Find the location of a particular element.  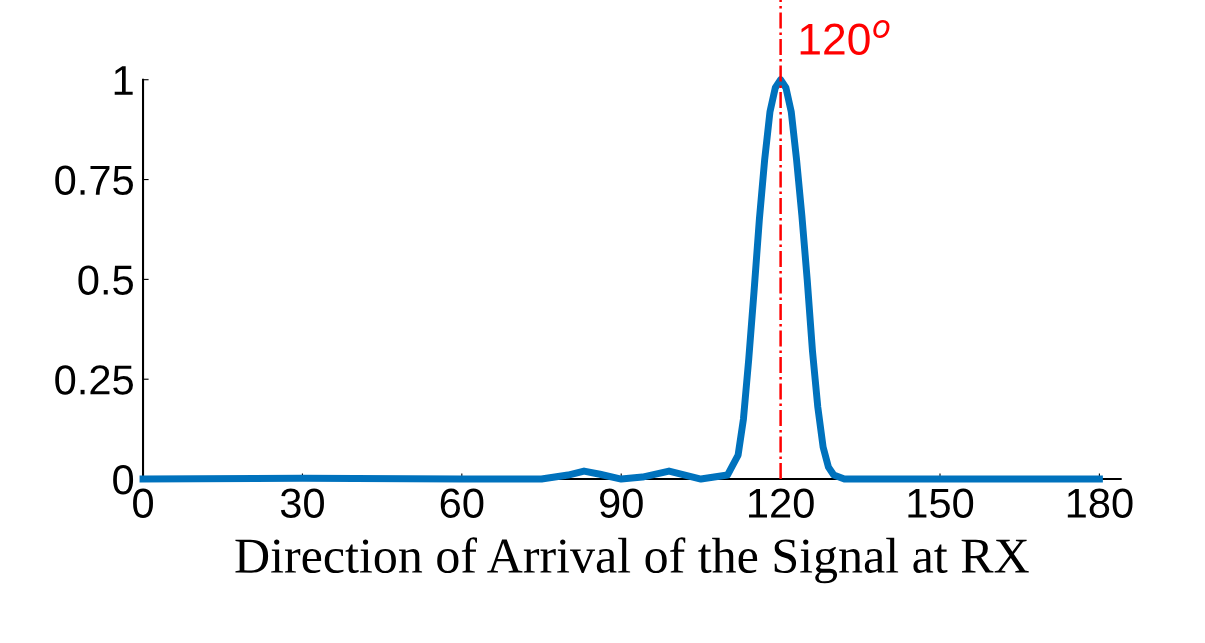

y-tick-label: 0.75 is located at coordinates (94, 180).